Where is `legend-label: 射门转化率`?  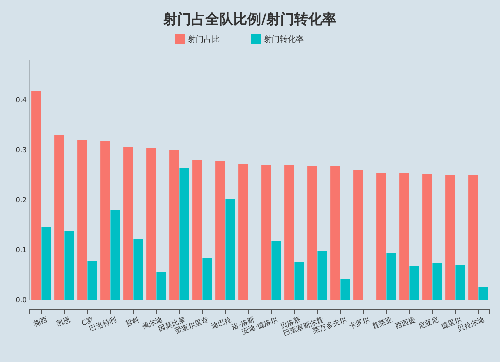 legend-label: 射门转化率 is located at coordinates (284, 39).